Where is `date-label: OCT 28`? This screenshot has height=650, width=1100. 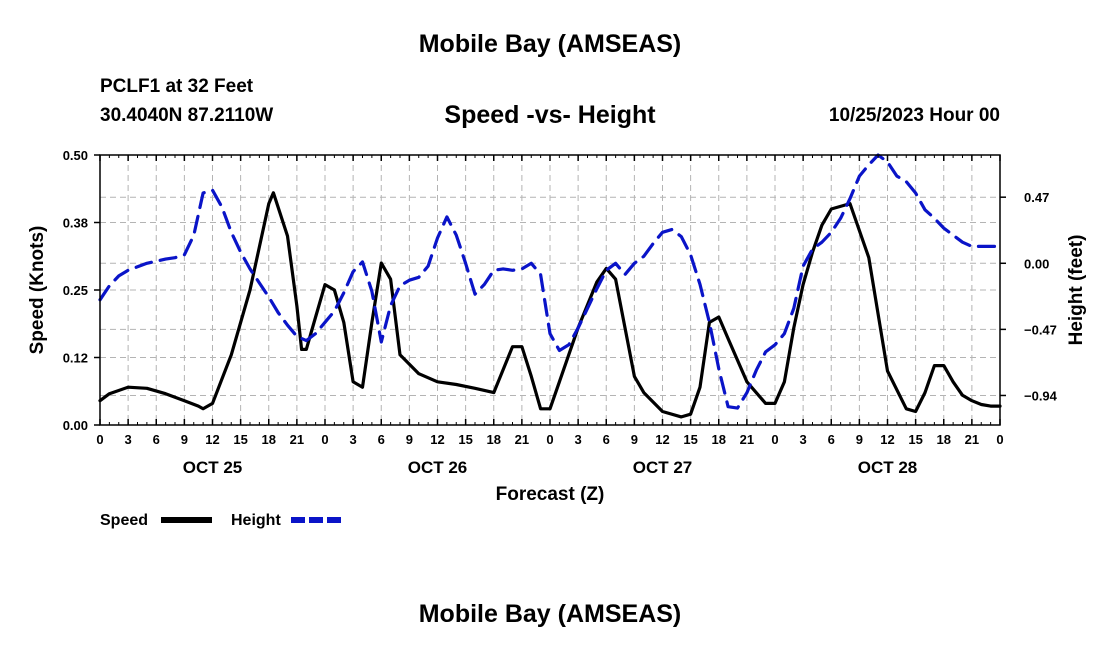
date-label: OCT 28 is located at coordinates (888, 467).